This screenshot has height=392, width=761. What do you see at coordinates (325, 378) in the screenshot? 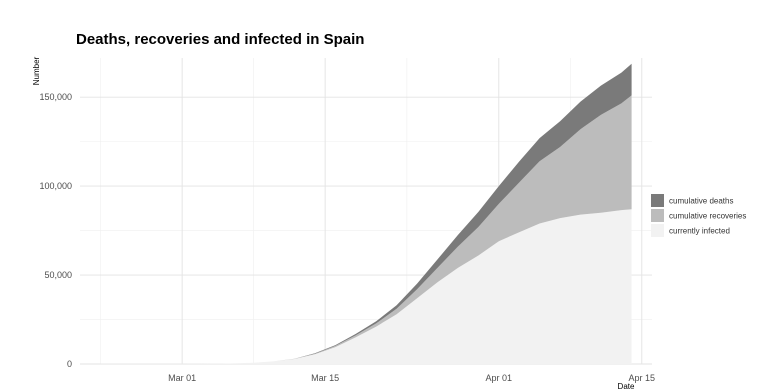
I see `x-tick-label: Mar 15` at bounding box center [325, 378].